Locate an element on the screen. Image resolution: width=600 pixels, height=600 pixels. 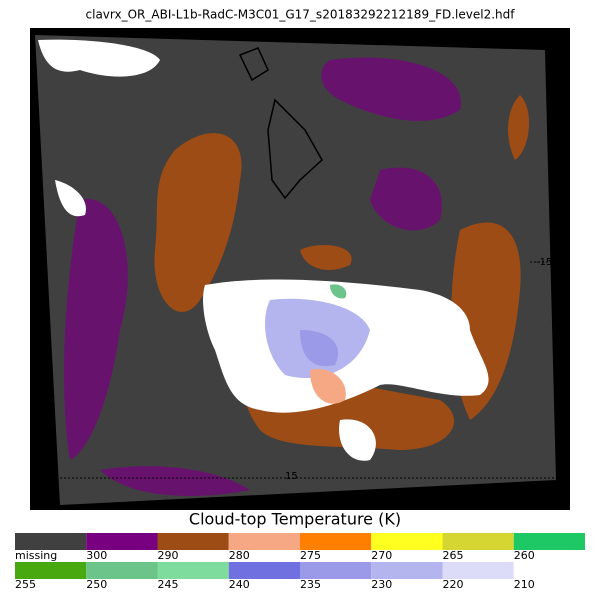
cloud-cold is located at coordinates (317, 344).